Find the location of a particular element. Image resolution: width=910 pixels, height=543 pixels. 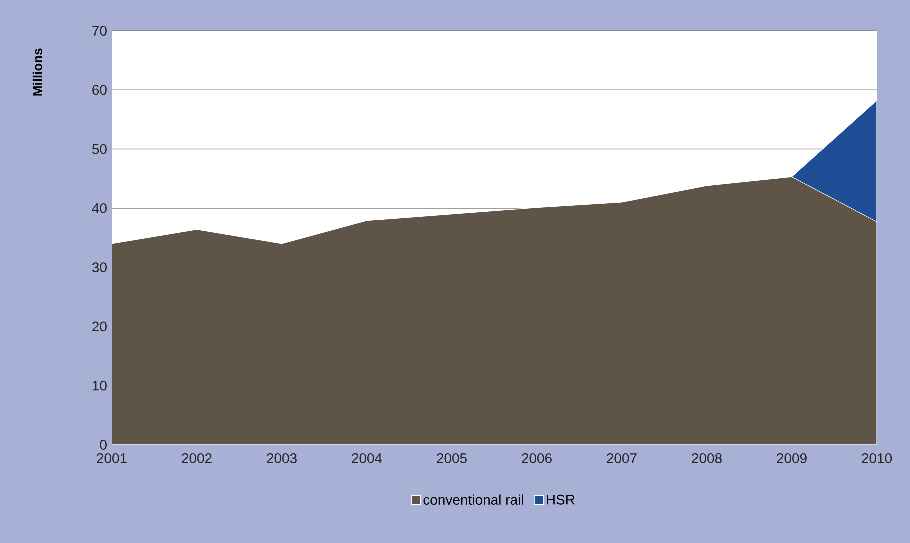

y-tick-label: 50 is located at coordinates (99, 149).